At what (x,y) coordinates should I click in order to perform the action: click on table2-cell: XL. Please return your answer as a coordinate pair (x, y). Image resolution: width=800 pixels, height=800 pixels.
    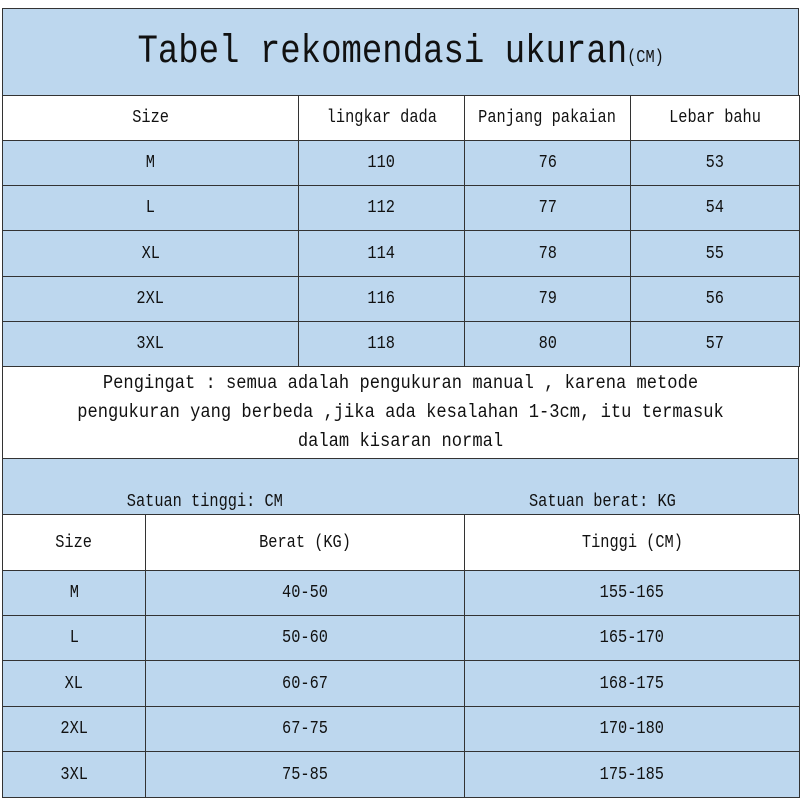
    Looking at the image, I should click on (74, 683).